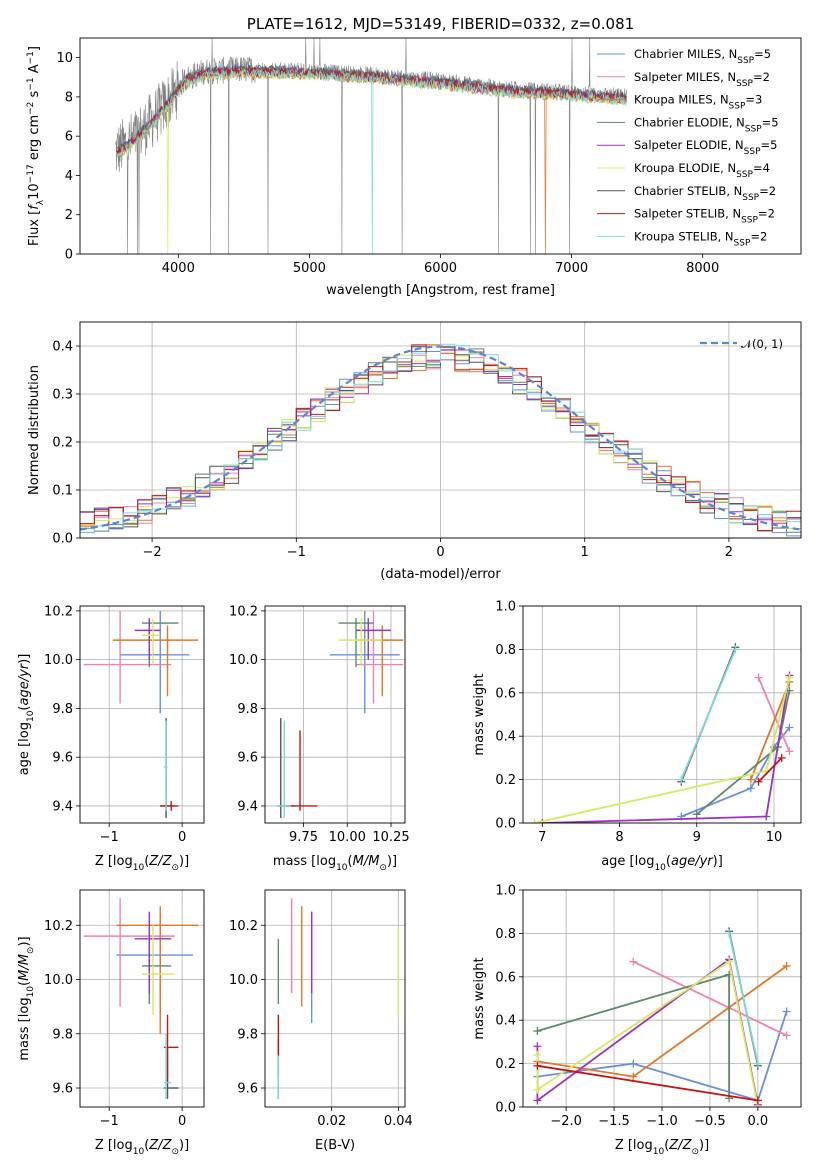  I want to click on weight-vs-age-ticks: 7 8 9 10 0.0 0.2 0.4 0.6 0.8 1.0, so click(638, 723).